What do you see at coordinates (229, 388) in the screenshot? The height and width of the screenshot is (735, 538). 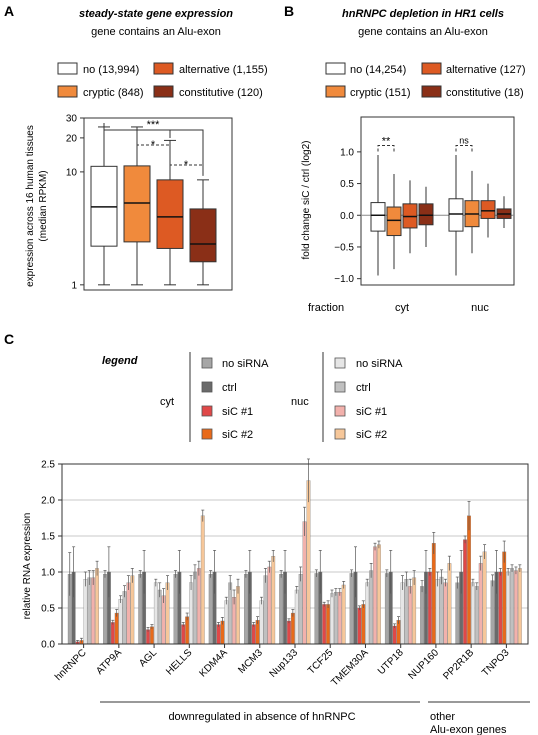 I see `legend-cyt-label-ctrl: ctrl` at bounding box center [229, 388].